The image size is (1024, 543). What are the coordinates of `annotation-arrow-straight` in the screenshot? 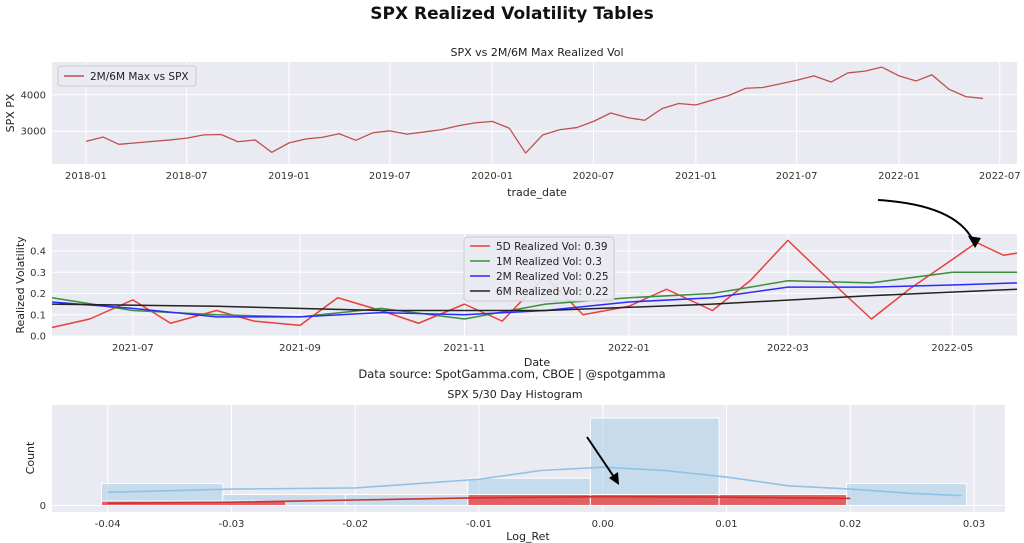 It's located at (601, 458).